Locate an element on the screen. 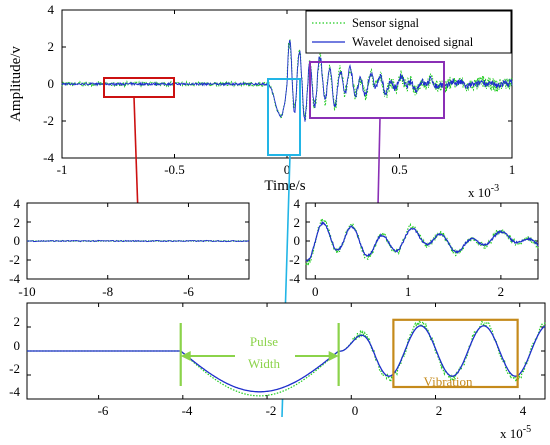 Image resolution: width=550 pixels, height=445 pixels. zoom-pulse-y-tick-label: 0 is located at coordinates (17, 345).